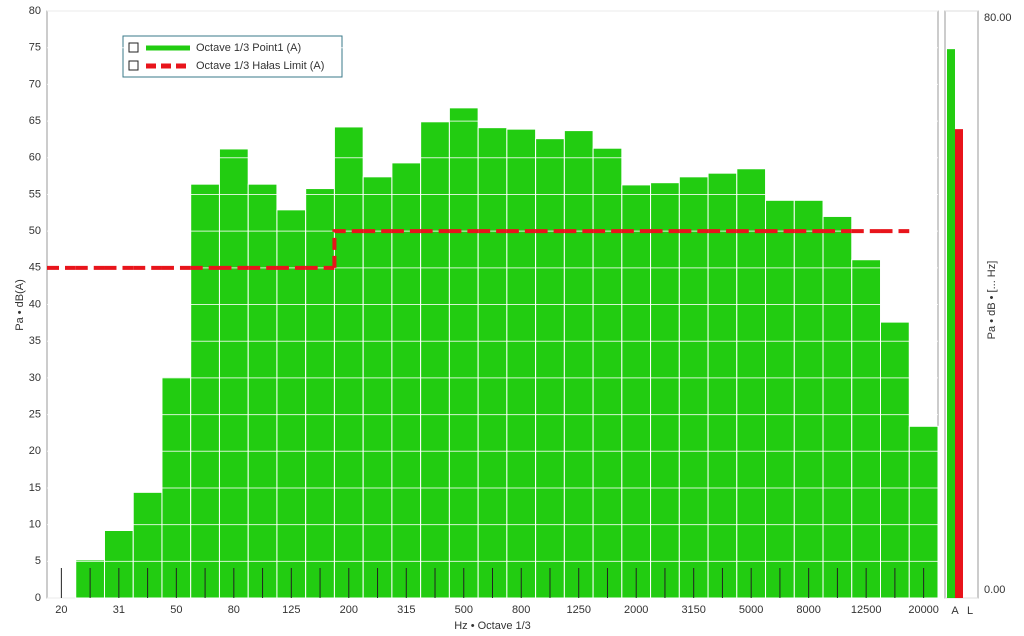 The height and width of the screenshot is (636, 1024). What do you see at coordinates (260, 66) in the screenshot?
I see `legend-label: Octave 1/3 Hałas Limit (A)` at bounding box center [260, 66].